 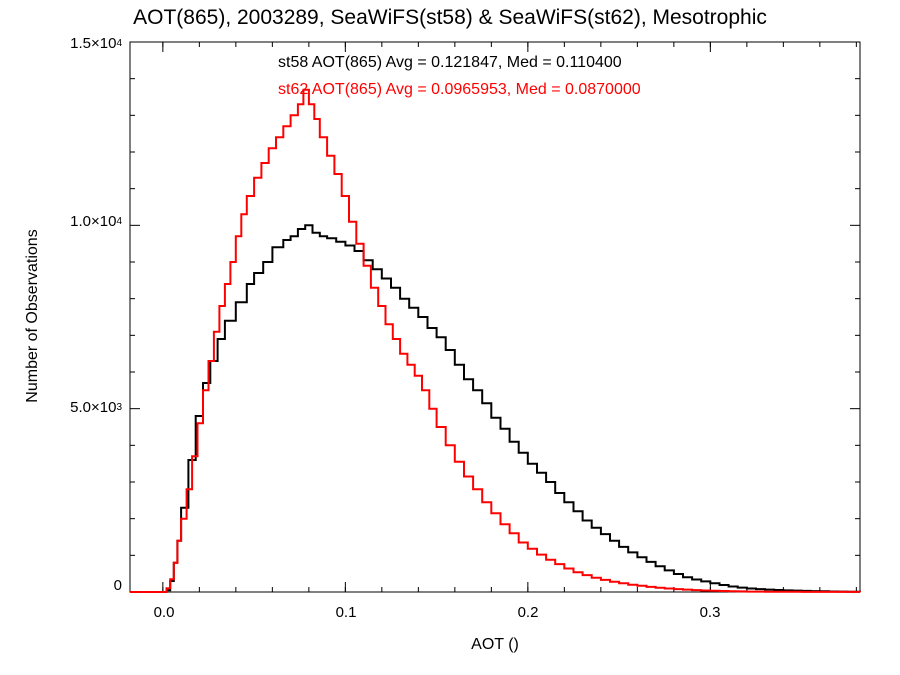 What do you see at coordinates (96, 43) in the screenshot?
I see `y-tick-label-15000: 1.5×10⁴` at bounding box center [96, 43].